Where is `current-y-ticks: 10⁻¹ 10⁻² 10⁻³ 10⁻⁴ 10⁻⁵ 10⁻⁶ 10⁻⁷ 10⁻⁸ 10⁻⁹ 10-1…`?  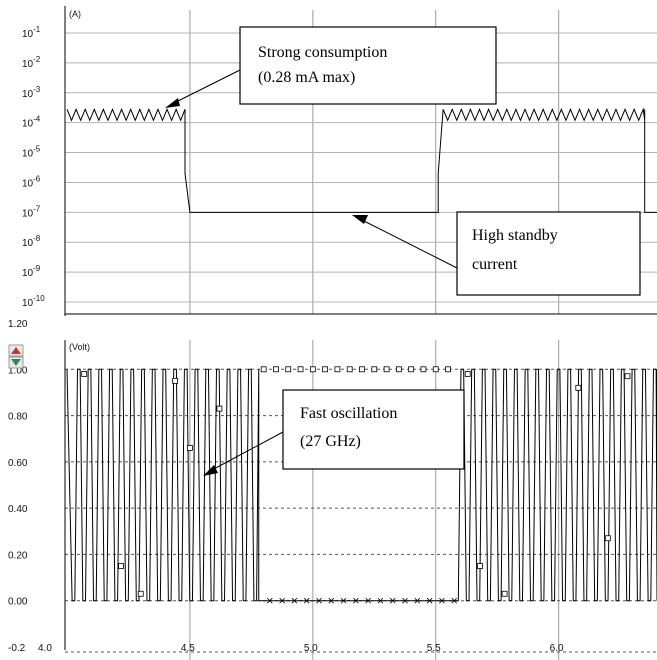 current-y-ticks: 10⁻¹ 10⁻² 10⁻³ 10⁻⁴ 10⁻⁵ 10⁻⁶ 10⁻⁷ 10⁻⁸ 10⁻⁹ 10-1… is located at coordinates (33, 167).